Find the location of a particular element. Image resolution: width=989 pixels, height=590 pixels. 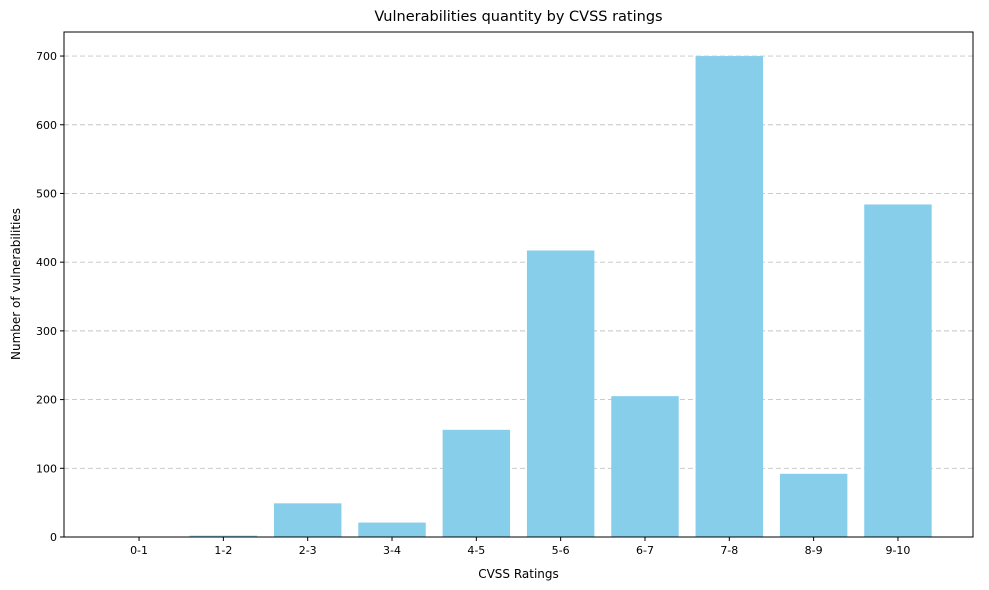

y-tick-label-200: 200 is located at coordinates (46, 400).